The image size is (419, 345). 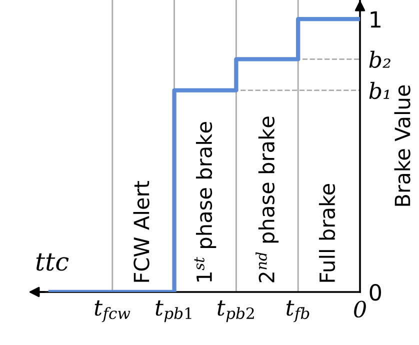 I want to click on x-tick-label: t$_{fcw}$, so click(x=112, y=311).